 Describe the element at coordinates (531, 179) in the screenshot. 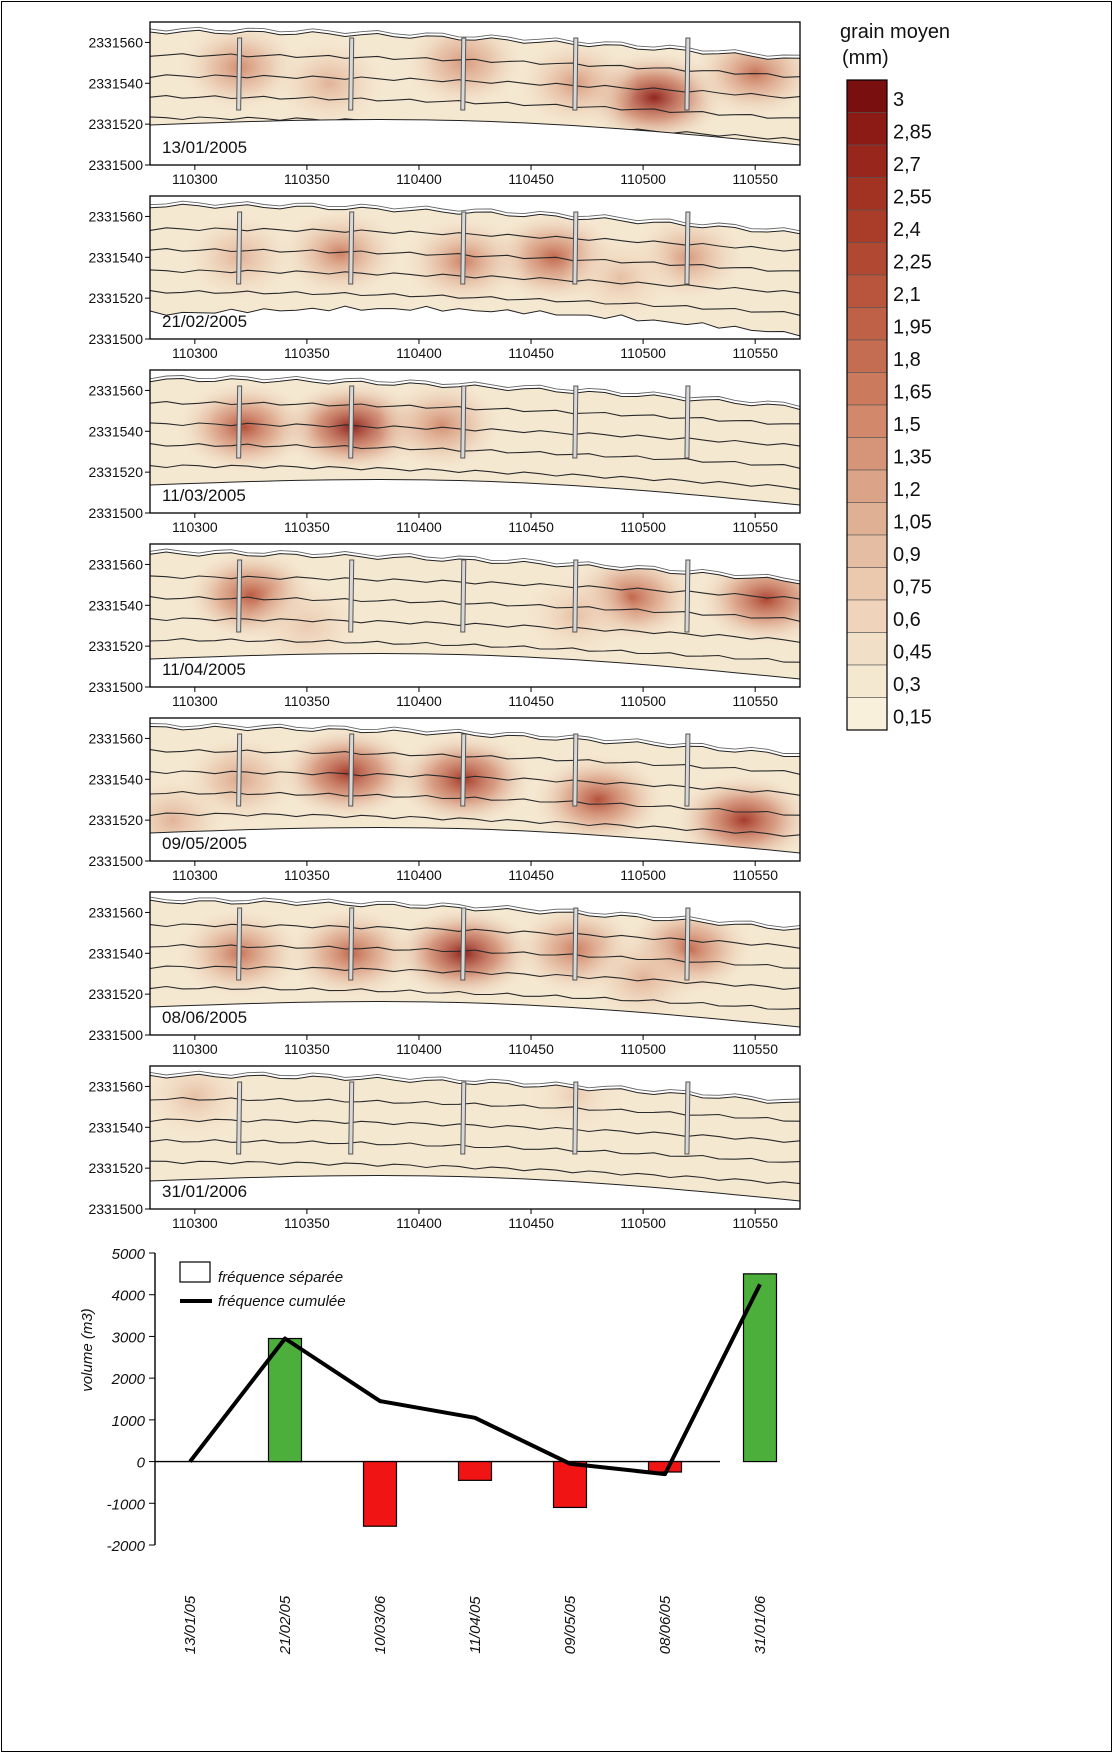

I see `x-tick-label: 110450` at that location.